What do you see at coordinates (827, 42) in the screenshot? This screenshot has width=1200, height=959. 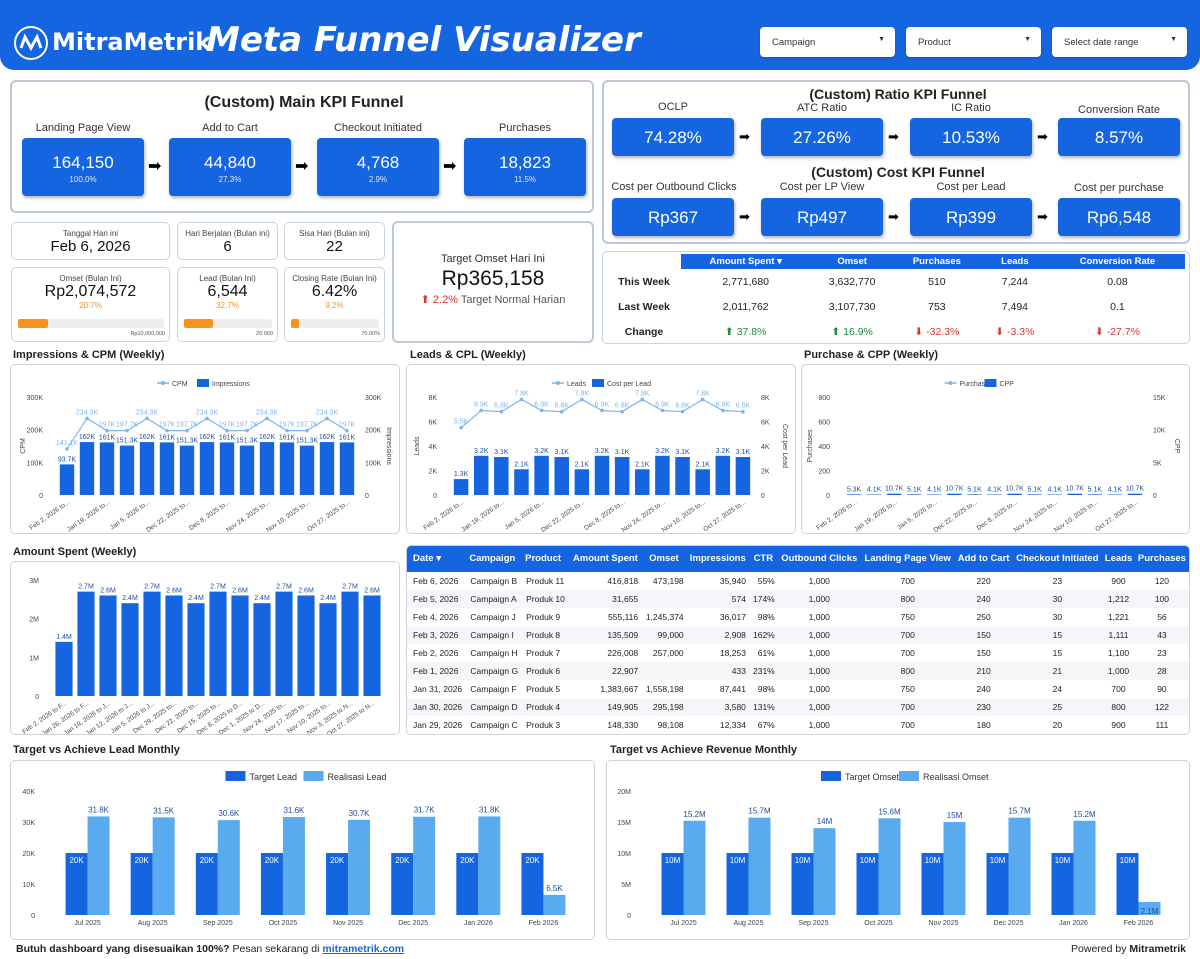 I see `campaign-filter: Campaign ▼` at bounding box center [827, 42].